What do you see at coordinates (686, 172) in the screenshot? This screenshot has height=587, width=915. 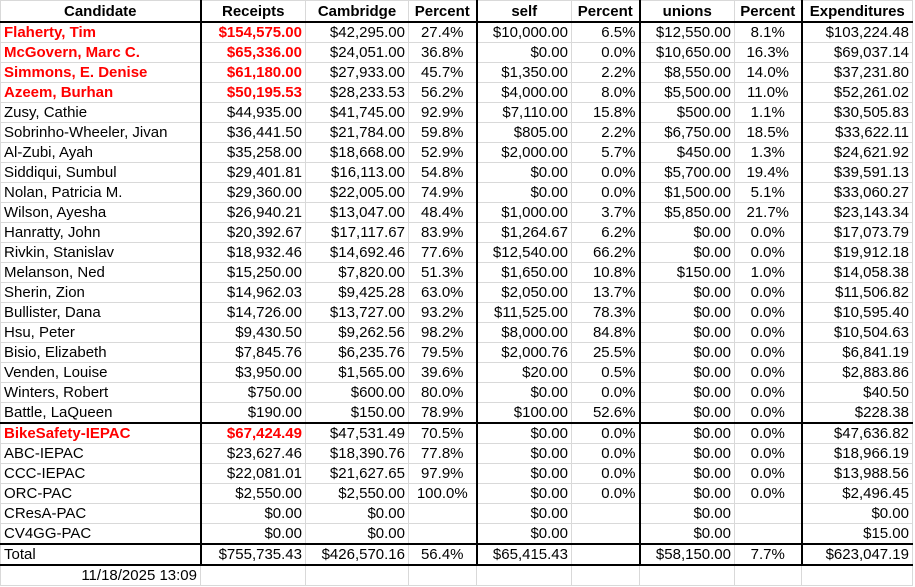 I see `unions-cell: $5,700.00` at bounding box center [686, 172].